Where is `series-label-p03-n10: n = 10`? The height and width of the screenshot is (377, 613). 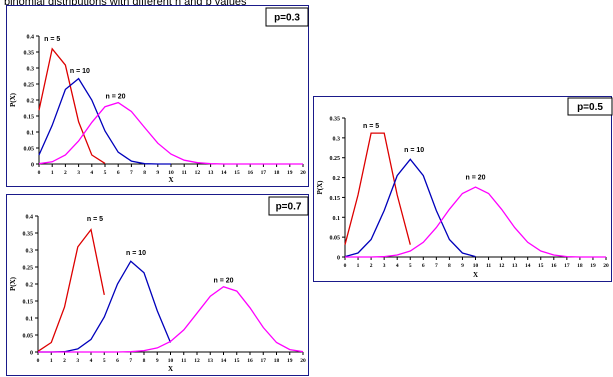
series-label-p03-n10: n = 10 is located at coordinates (80, 71).